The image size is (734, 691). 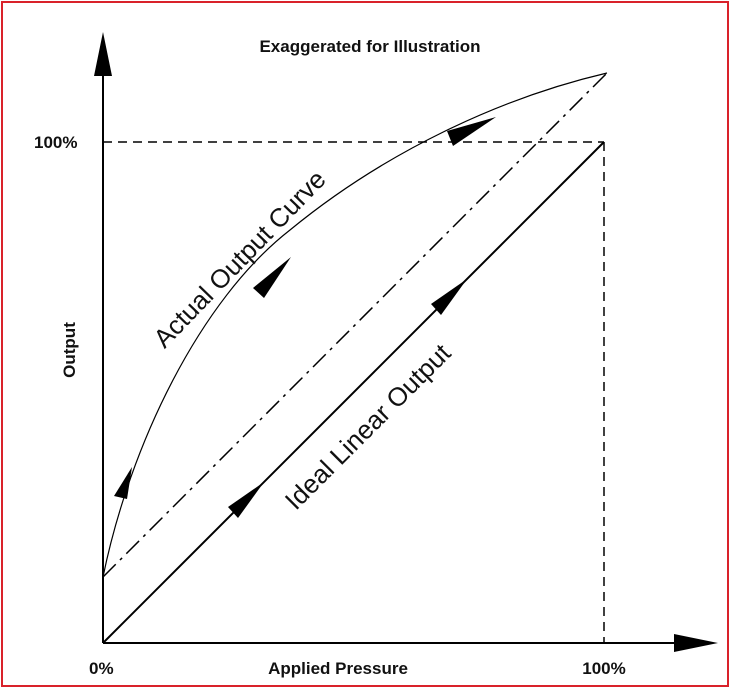 What do you see at coordinates (471, 131) in the screenshot?
I see `curve-arrowhead-upper` at bounding box center [471, 131].